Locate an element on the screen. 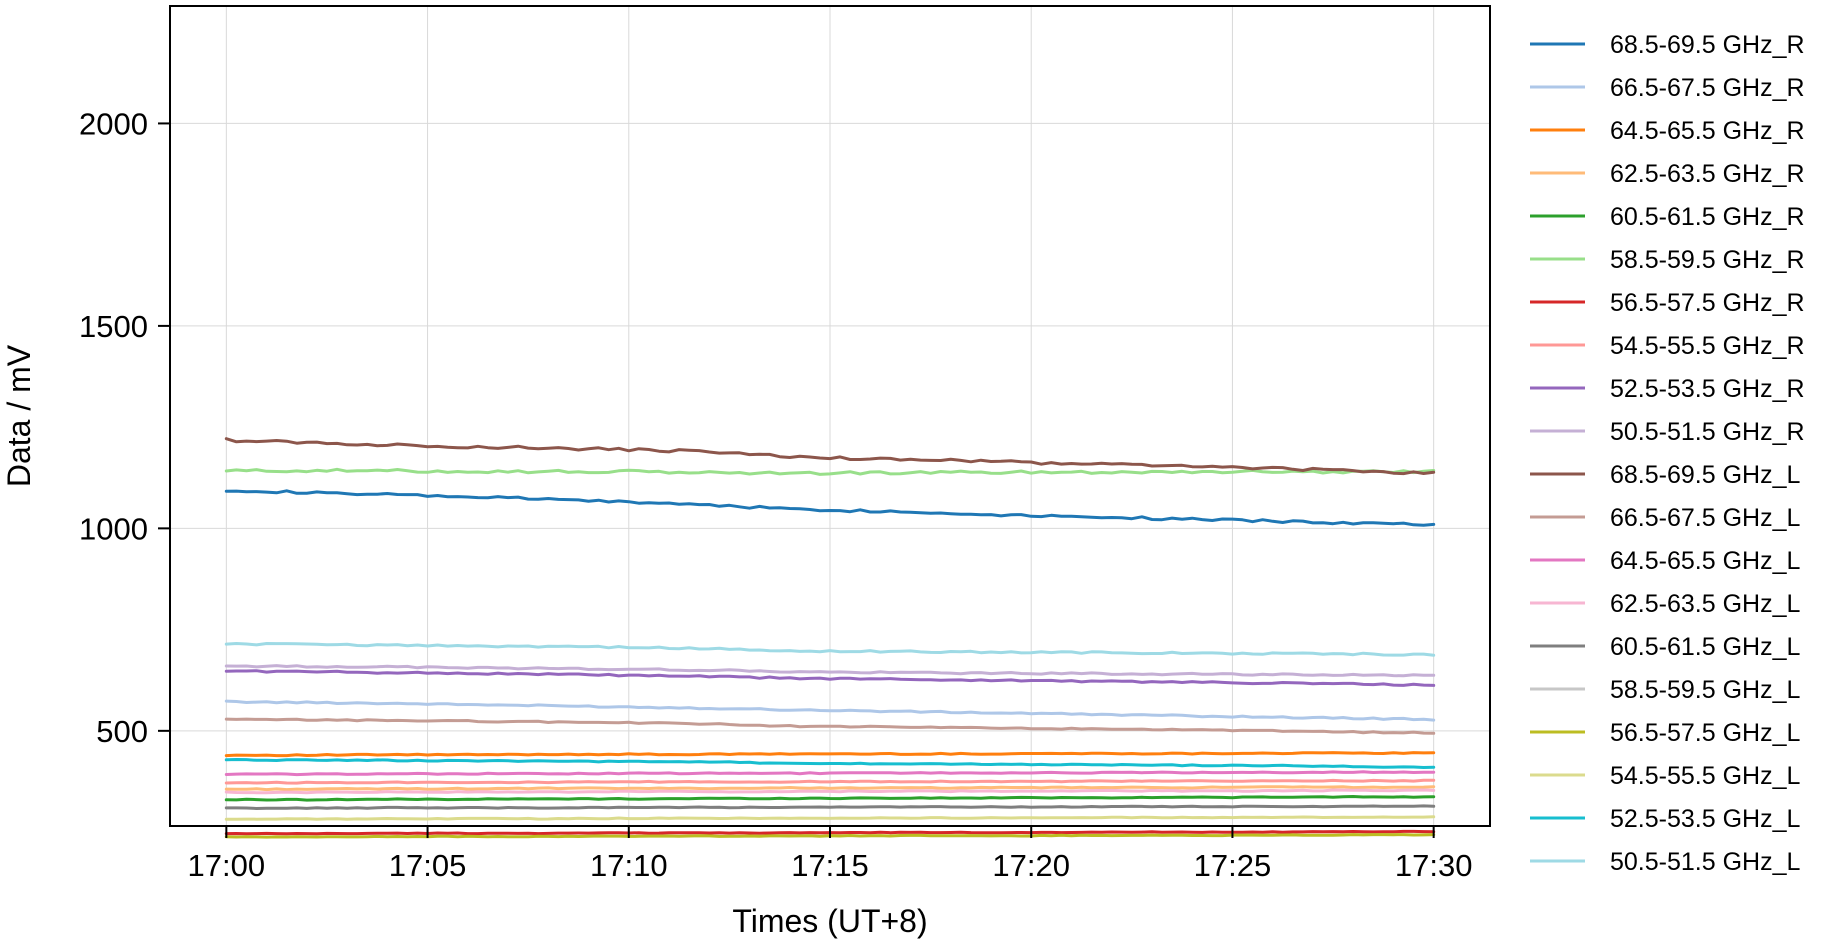  legend-label: 58.5-59.5 GHz_L is located at coordinates (1705, 690).